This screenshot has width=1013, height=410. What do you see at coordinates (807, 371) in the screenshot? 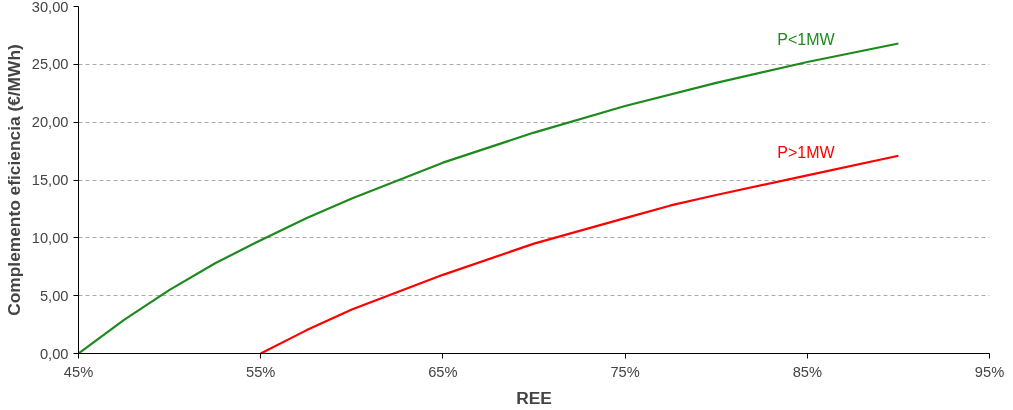
I see `x-tick-label: 85%` at bounding box center [807, 371].